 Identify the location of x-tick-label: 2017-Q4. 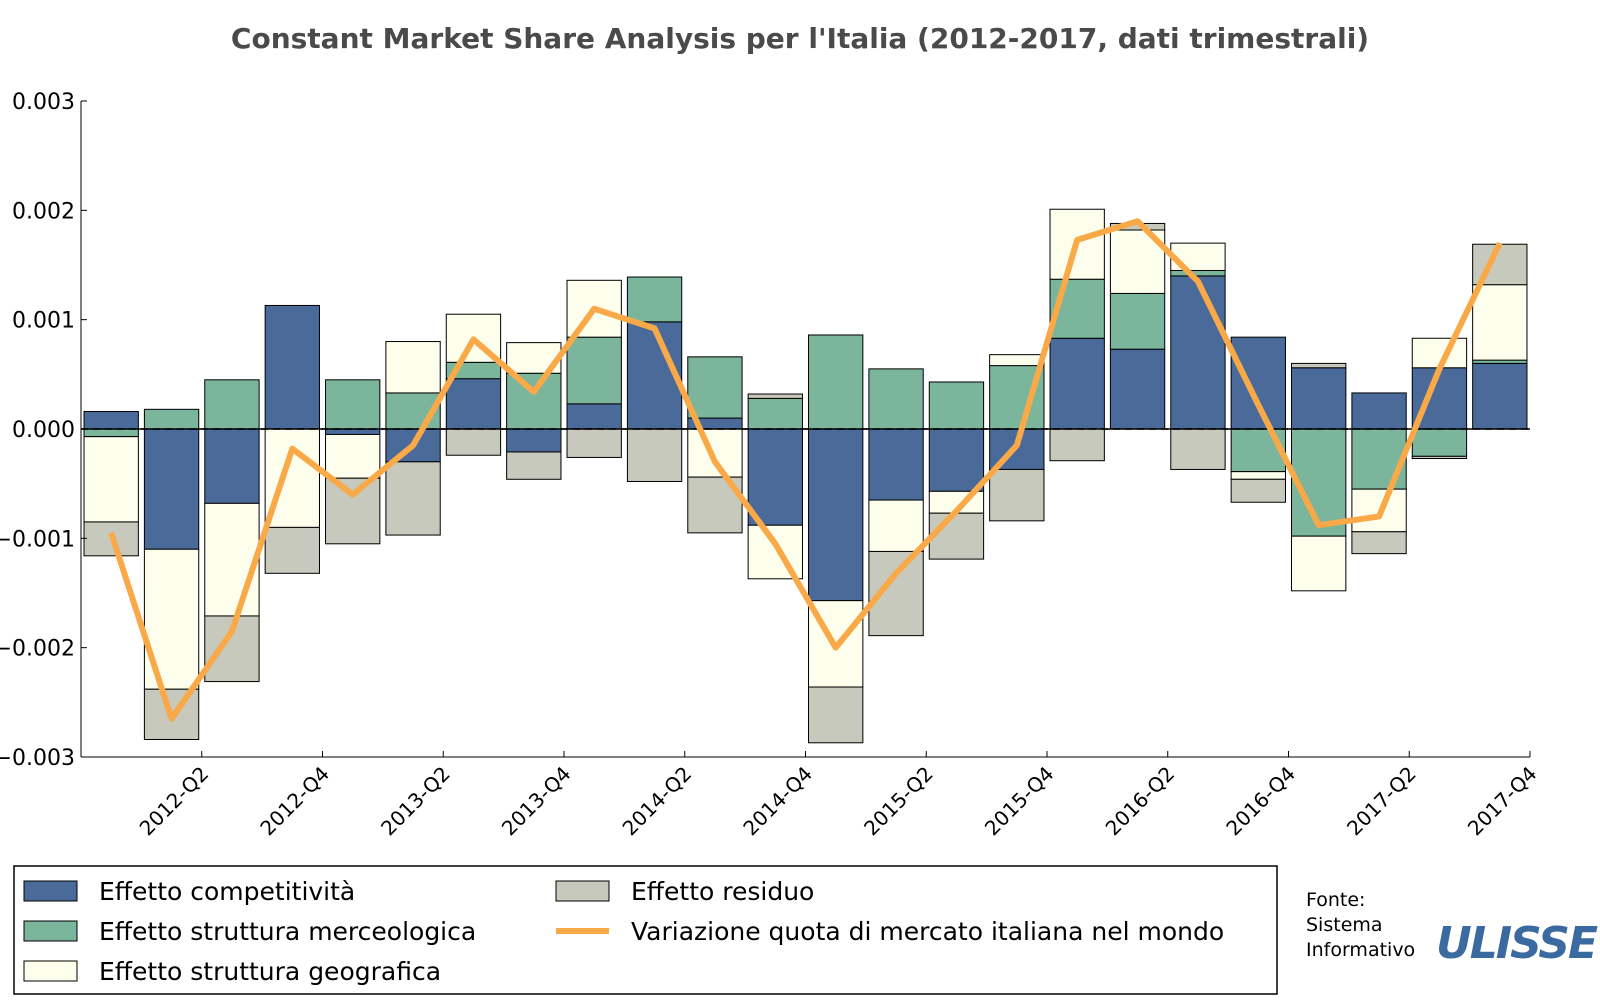
(1502, 801).